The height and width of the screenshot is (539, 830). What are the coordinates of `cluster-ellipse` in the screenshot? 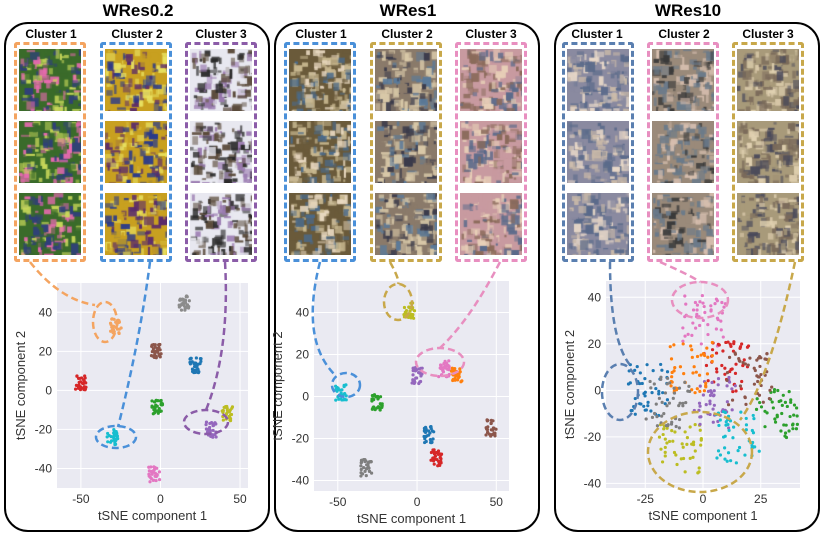 It's located at (700, 300).